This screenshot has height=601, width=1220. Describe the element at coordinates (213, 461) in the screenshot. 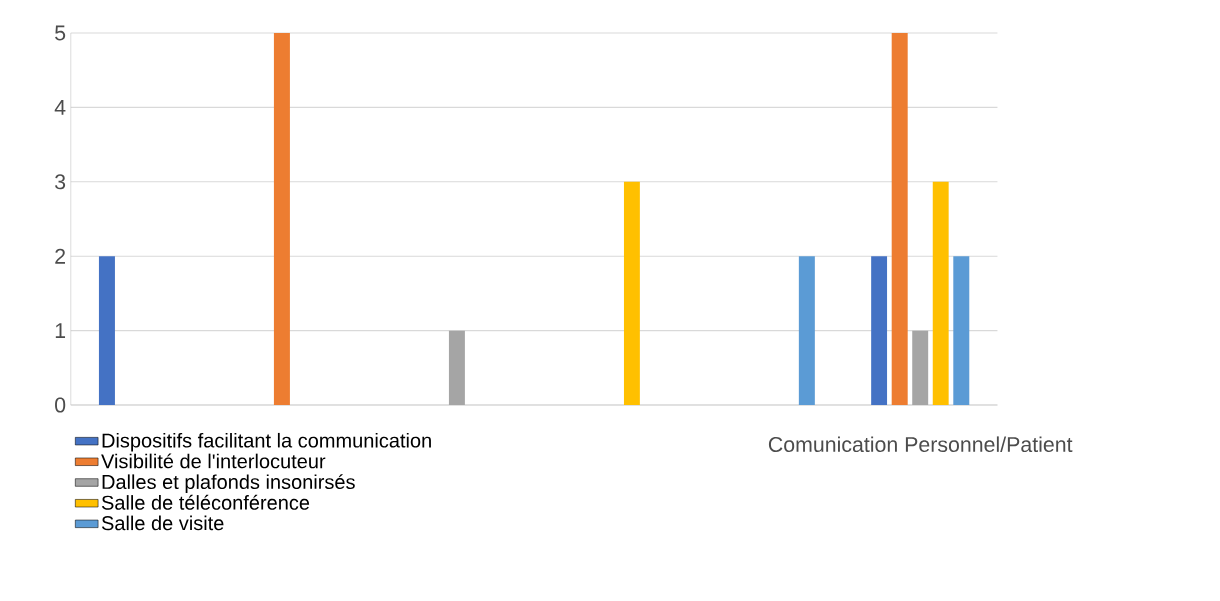

I see `legend-label: Visibilité de l'interlocuteur` at that location.